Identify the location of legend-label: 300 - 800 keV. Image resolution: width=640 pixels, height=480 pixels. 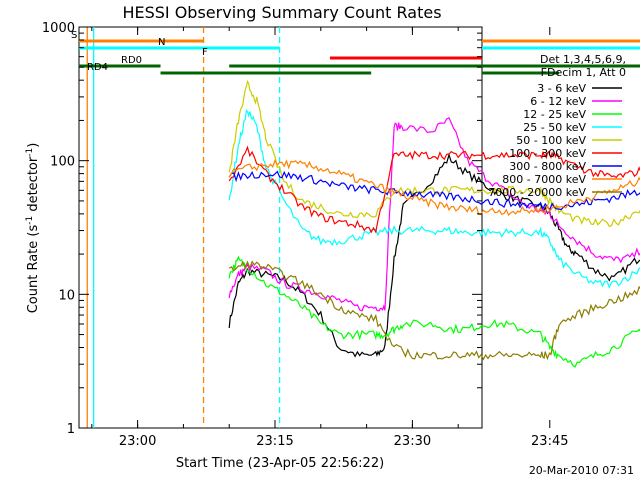
(547, 166).